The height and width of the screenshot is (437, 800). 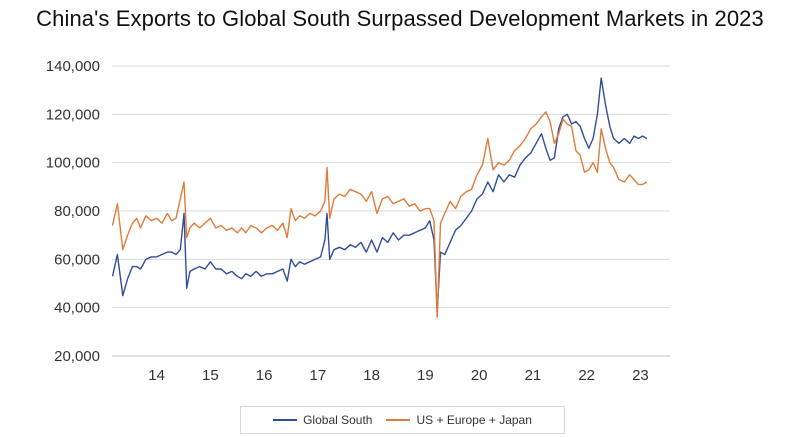 What do you see at coordinates (398, 375) in the screenshot?
I see `x-axis-tick-labels: 14 15 16 17 18 19 20 21 22 23` at bounding box center [398, 375].